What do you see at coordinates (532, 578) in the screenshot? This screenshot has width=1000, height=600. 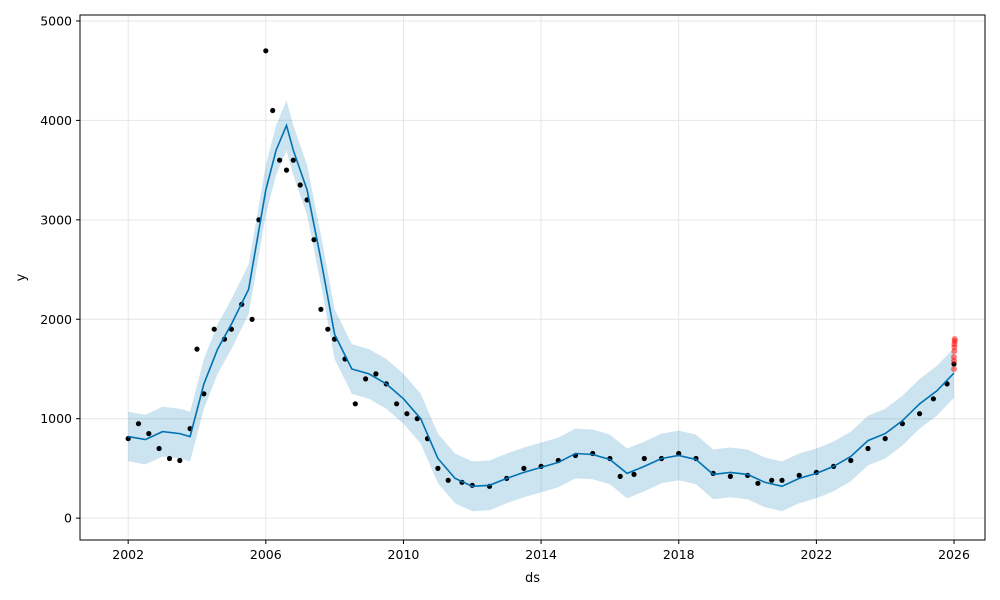 I see `x-axis-label: ds` at bounding box center [532, 578].